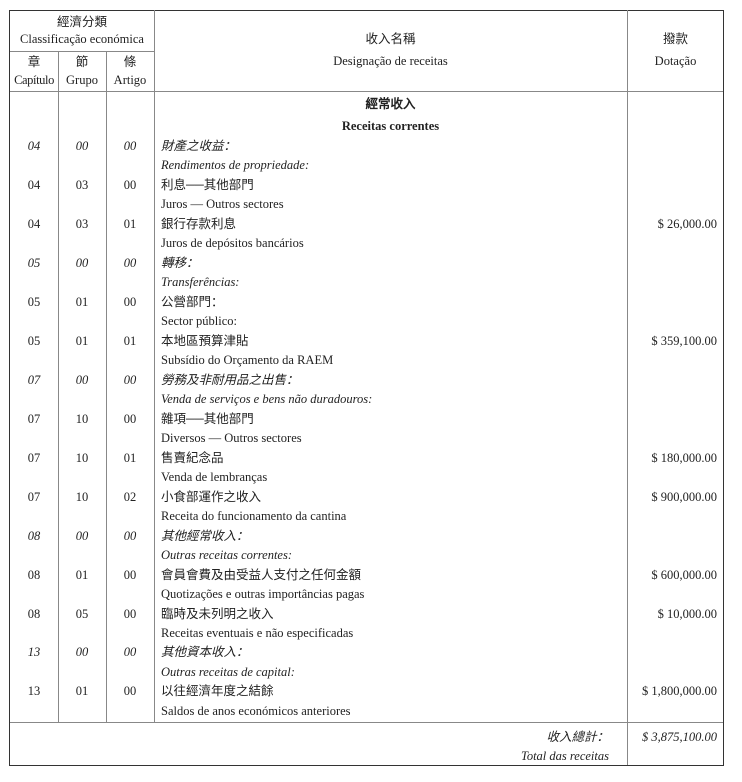  I want to click on designation-pt: Outras receitas correntes:, so click(226, 555).